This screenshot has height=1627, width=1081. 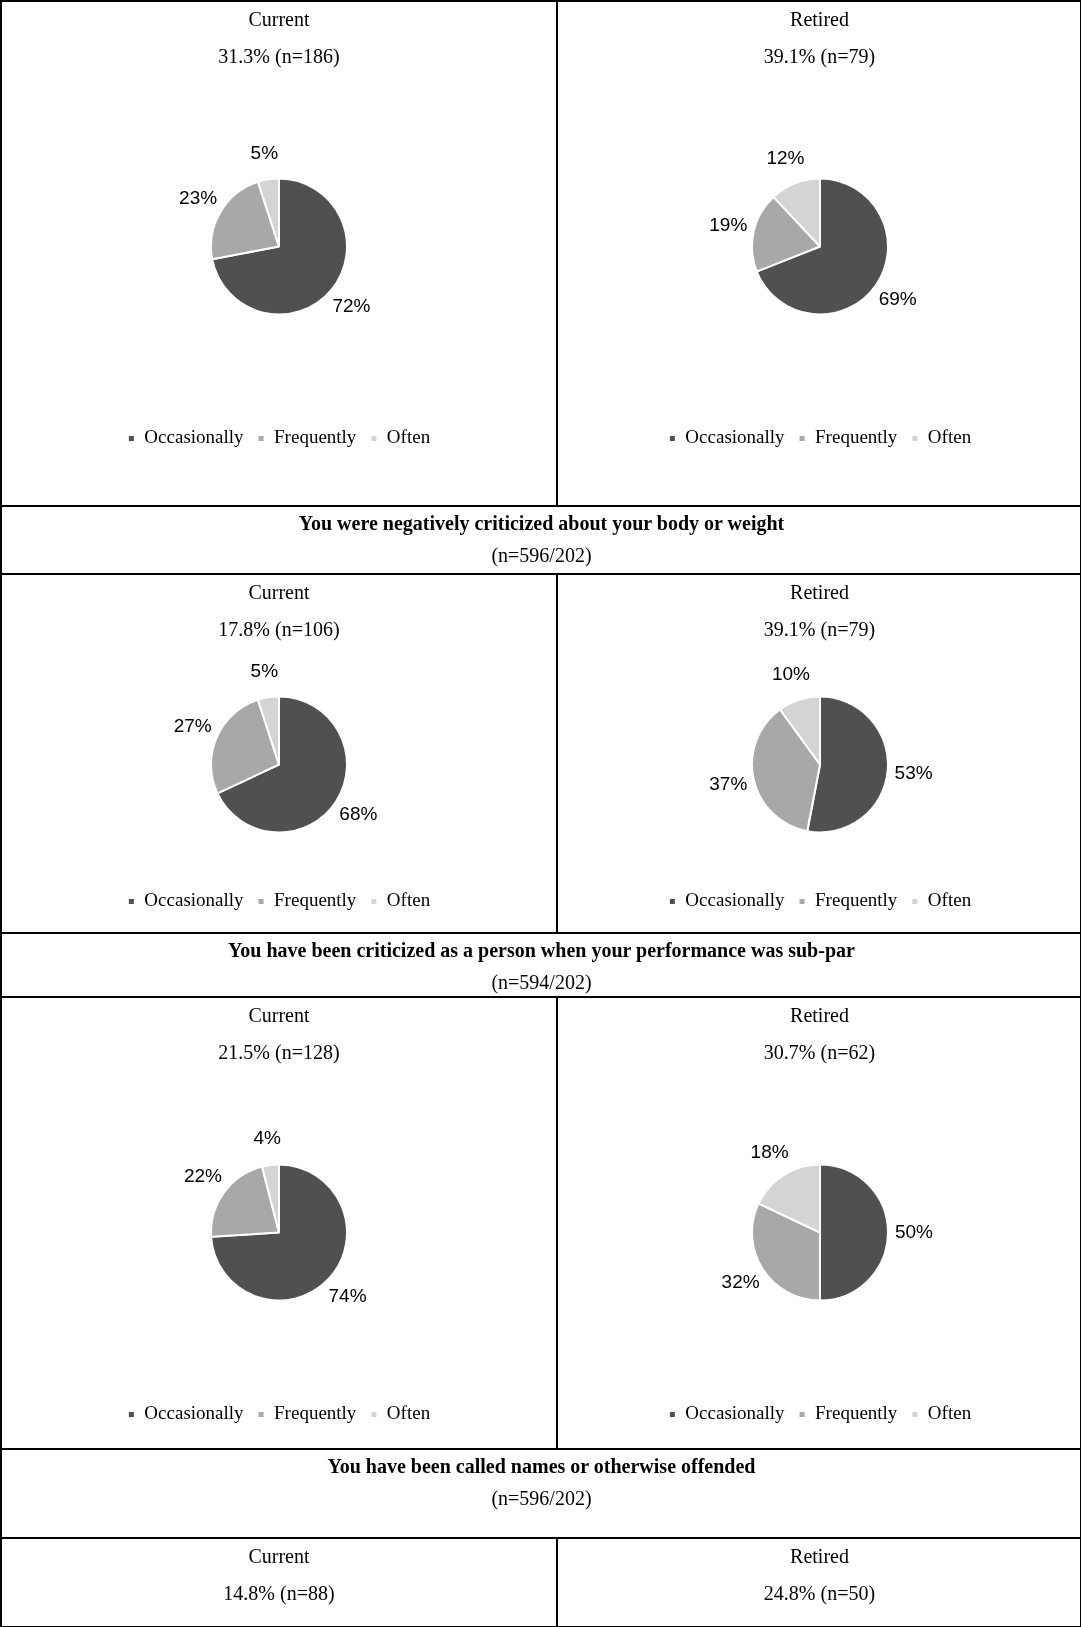 What do you see at coordinates (279, 1593) in the screenshot?
I see `text: 14.8% (n=88)` at bounding box center [279, 1593].